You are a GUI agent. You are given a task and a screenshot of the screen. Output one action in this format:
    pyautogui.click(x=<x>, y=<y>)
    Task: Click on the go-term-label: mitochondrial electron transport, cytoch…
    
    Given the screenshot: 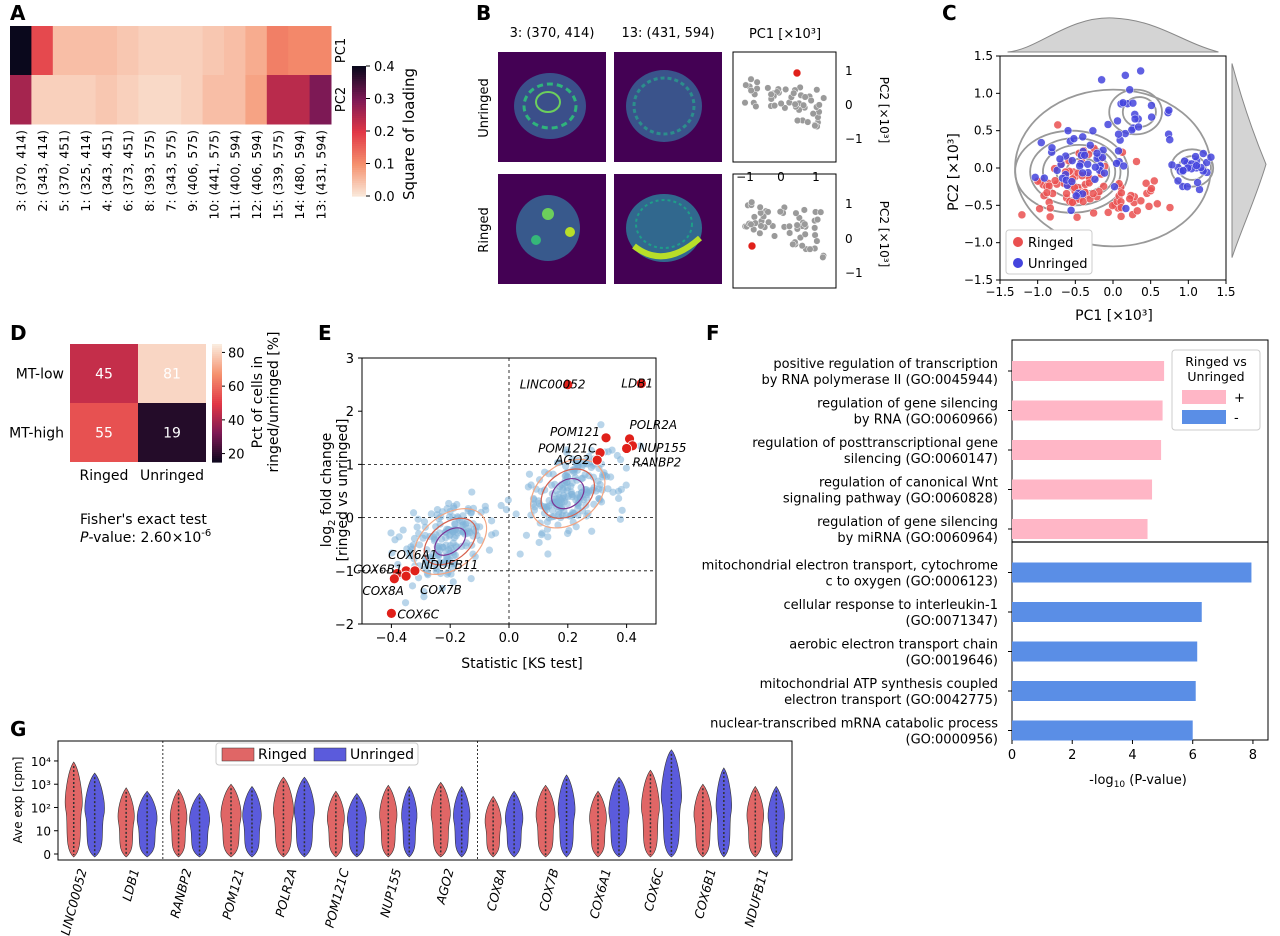 What is the action you would take?
    pyautogui.click(x=850, y=566)
    